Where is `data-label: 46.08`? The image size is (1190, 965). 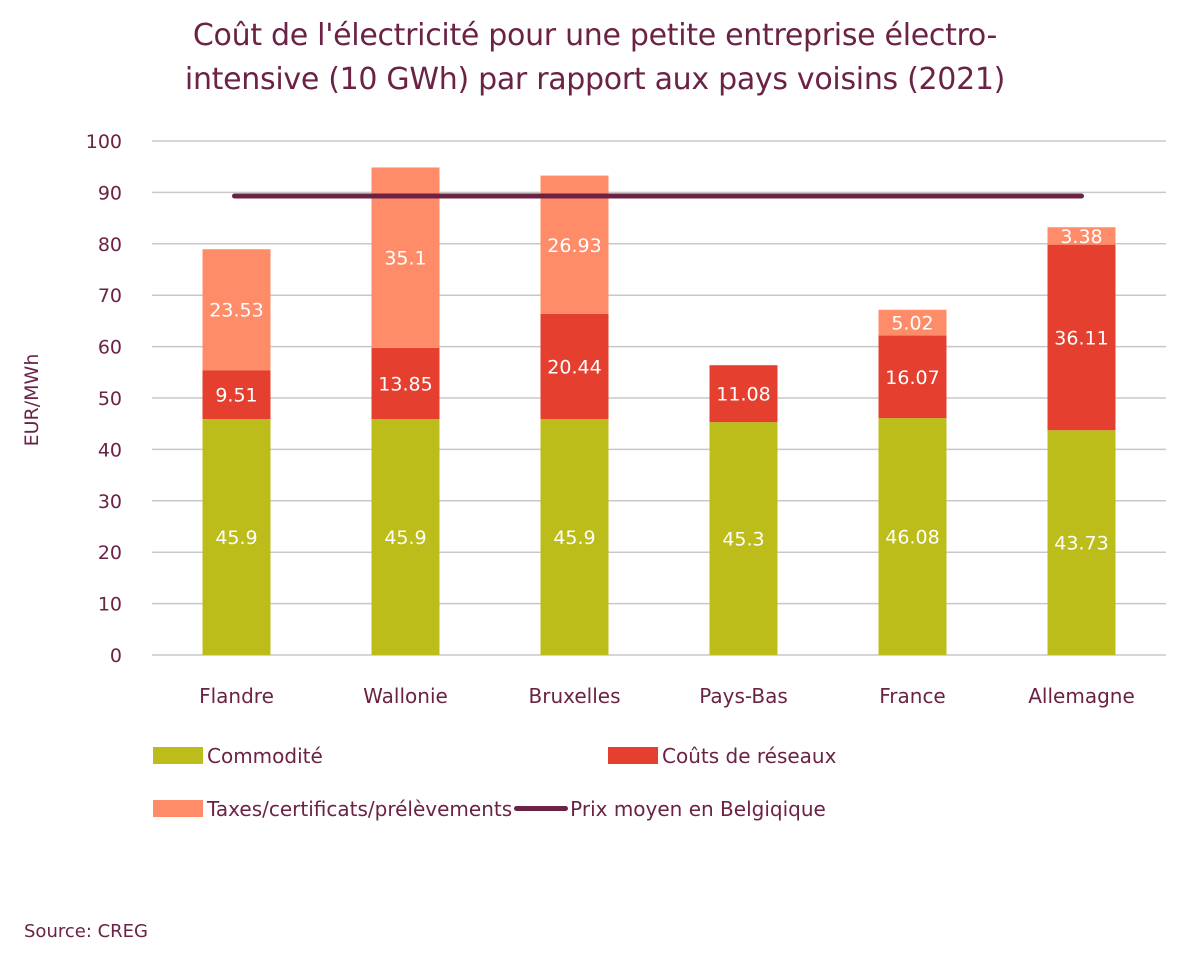 data-label: 46.08 is located at coordinates (912, 538).